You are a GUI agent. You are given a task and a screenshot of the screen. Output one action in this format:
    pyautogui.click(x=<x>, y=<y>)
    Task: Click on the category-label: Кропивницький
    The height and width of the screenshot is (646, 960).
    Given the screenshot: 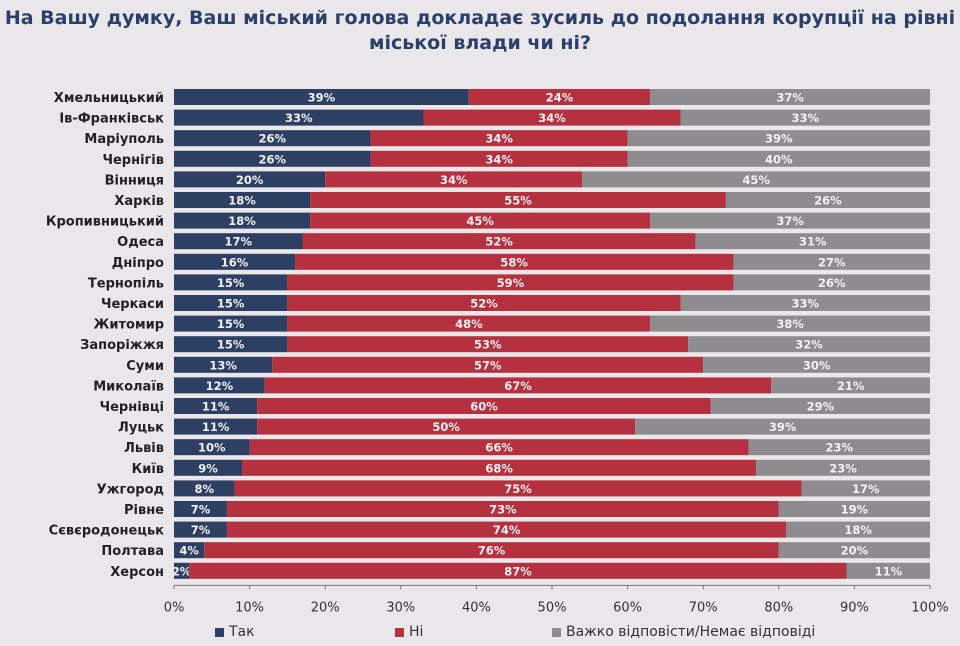 What is the action you would take?
    pyautogui.click(x=105, y=222)
    